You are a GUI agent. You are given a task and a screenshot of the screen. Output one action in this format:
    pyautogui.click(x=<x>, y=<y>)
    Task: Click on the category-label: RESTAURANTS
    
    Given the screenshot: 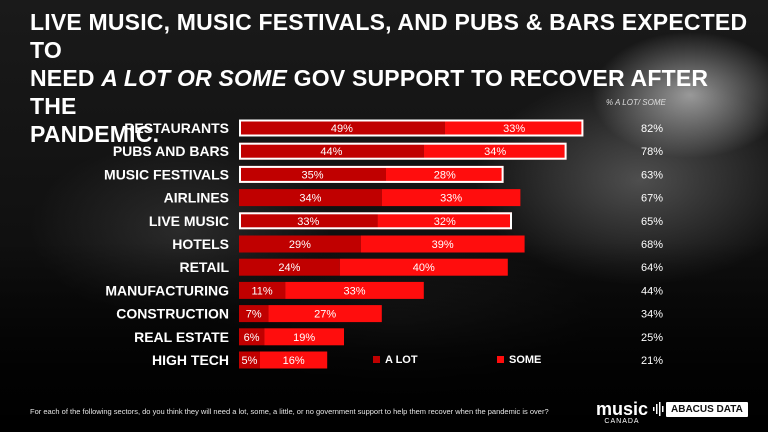 What is the action you would take?
    pyautogui.click(x=176, y=128)
    